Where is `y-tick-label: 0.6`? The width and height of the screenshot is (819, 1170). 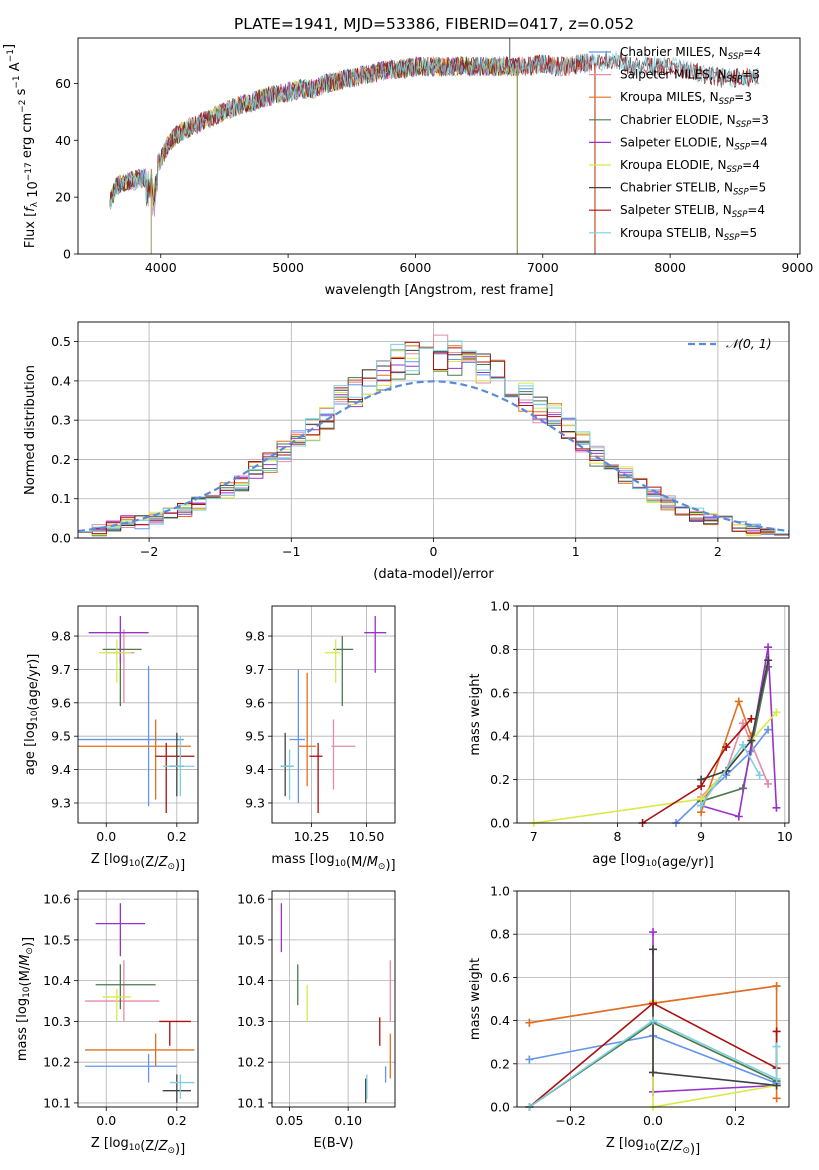
y-tick-label: 0.6 is located at coordinates (500, 977).